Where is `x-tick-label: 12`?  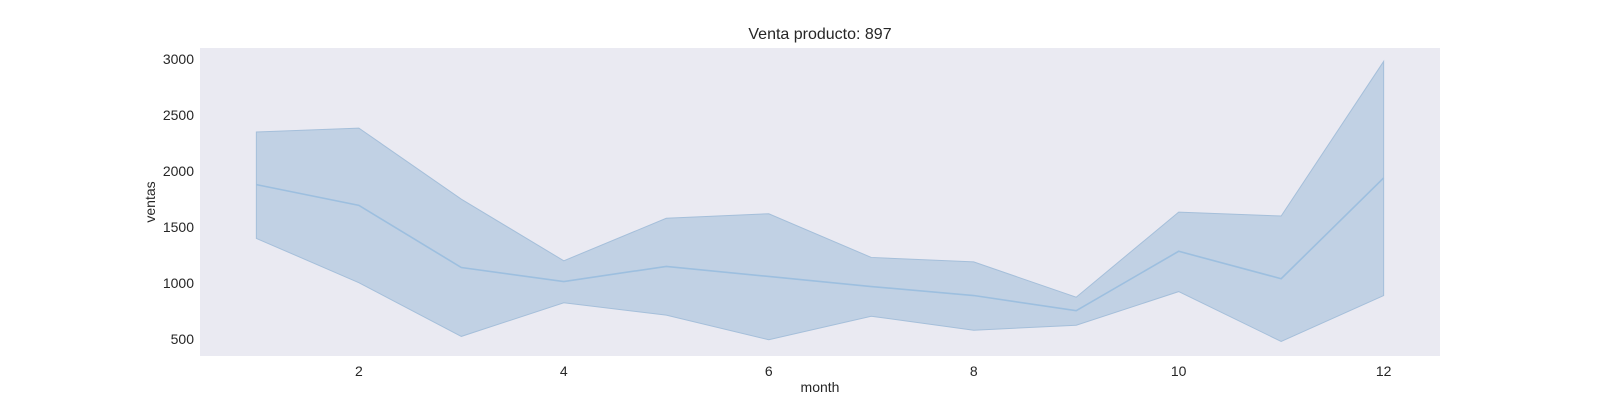 x-tick-label: 12 is located at coordinates (1384, 371).